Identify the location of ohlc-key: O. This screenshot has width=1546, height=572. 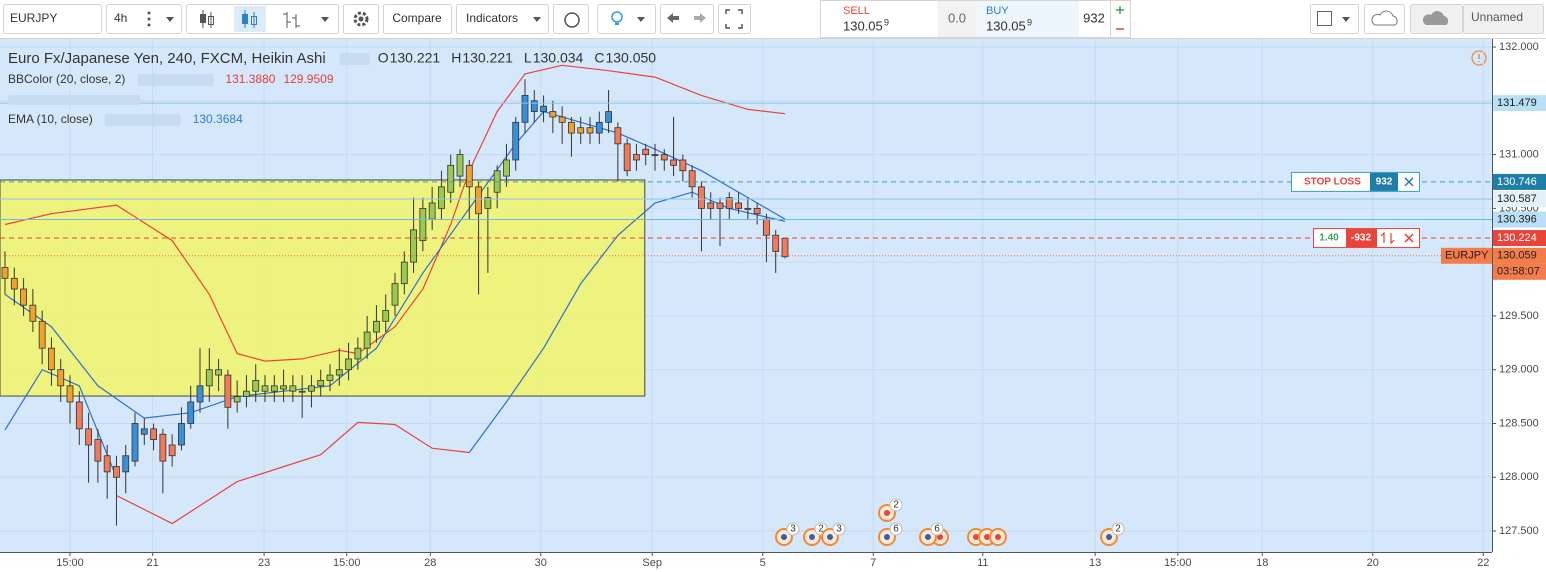
(383, 58).